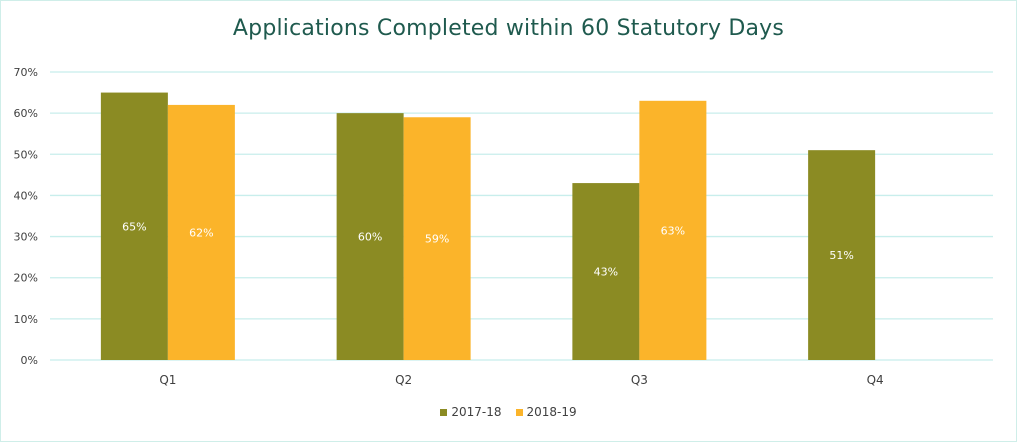  I want to click on legend-label: 2017-18, so click(476, 412).